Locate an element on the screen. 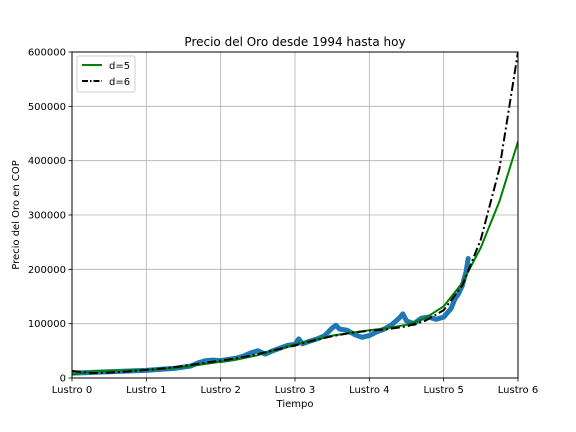  y-tick-label: 600000 is located at coordinates (47, 53).